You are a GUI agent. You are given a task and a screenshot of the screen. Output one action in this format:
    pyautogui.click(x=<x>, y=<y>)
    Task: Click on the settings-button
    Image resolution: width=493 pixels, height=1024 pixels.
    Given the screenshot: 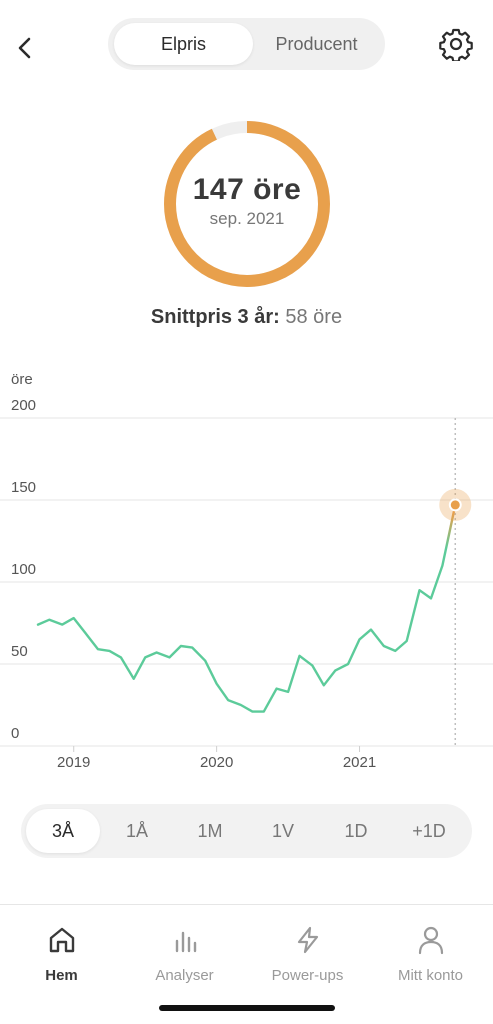 What is the action you would take?
    pyautogui.click(x=456, y=44)
    